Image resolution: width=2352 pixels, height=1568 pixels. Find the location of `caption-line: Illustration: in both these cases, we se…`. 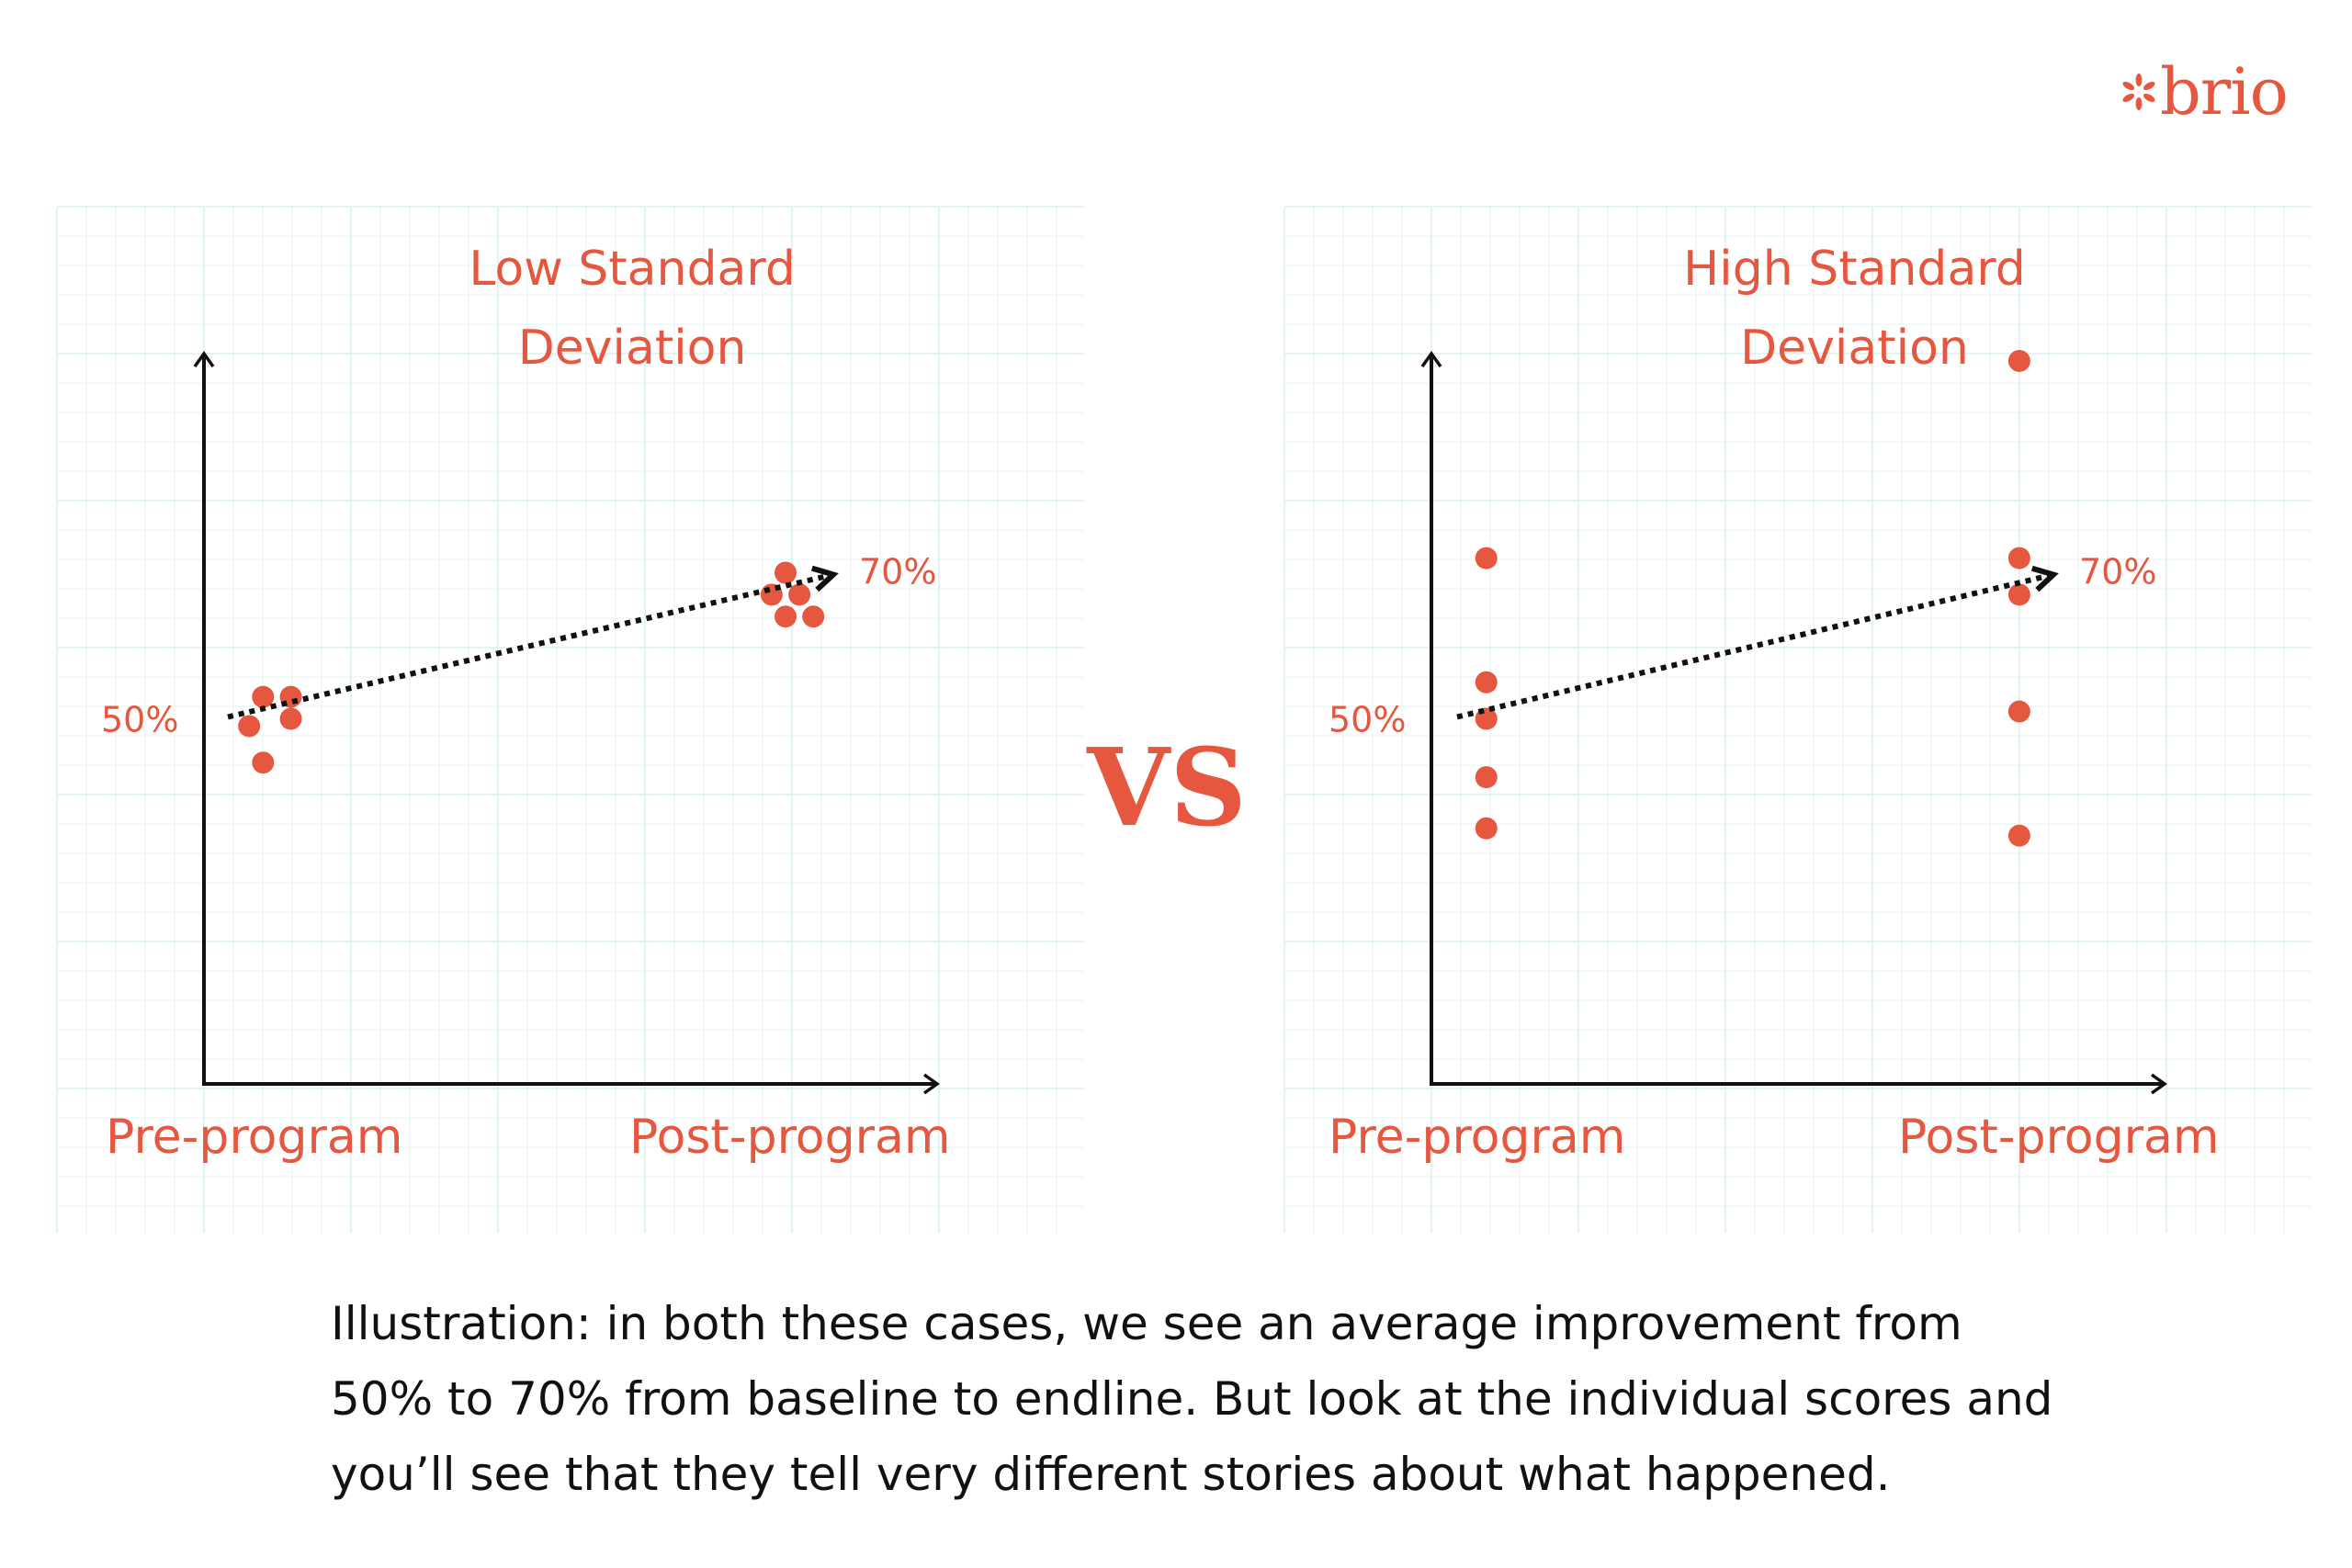

caption-line: Illustration: in both these cases, we se… is located at coordinates (1146, 1323).